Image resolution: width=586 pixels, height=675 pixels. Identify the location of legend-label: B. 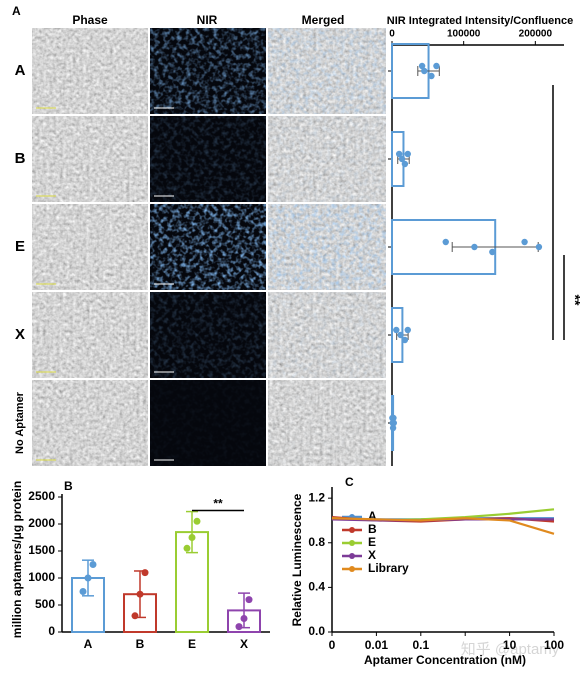
(372, 529).